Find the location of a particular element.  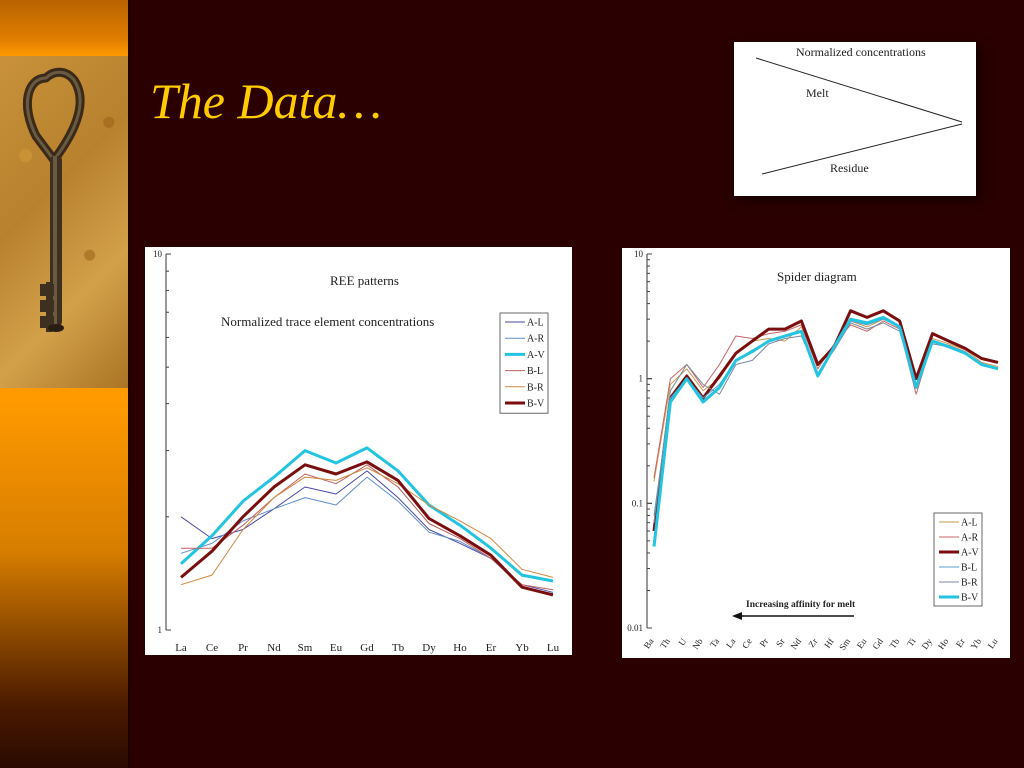

x-tick-label: U is located at coordinates (682, 641).